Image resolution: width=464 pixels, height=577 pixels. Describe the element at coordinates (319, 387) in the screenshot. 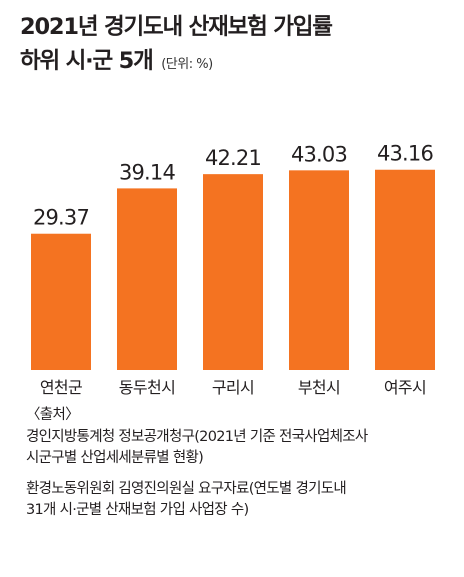

I see `category-label-4: 부천시` at that location.